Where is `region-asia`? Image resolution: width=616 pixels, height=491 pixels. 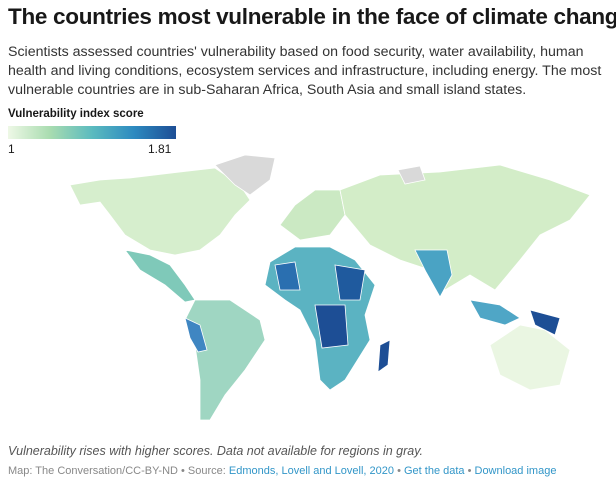 region-asia is located at coordinates (465, 227).